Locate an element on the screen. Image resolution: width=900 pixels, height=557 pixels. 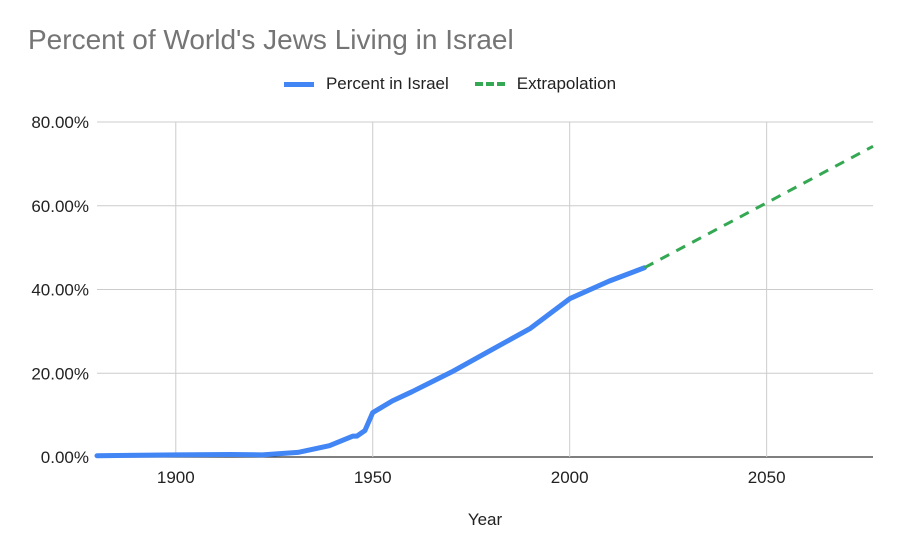
legend-item-series-2: Extrapolation is located at coordinates (545, 84).